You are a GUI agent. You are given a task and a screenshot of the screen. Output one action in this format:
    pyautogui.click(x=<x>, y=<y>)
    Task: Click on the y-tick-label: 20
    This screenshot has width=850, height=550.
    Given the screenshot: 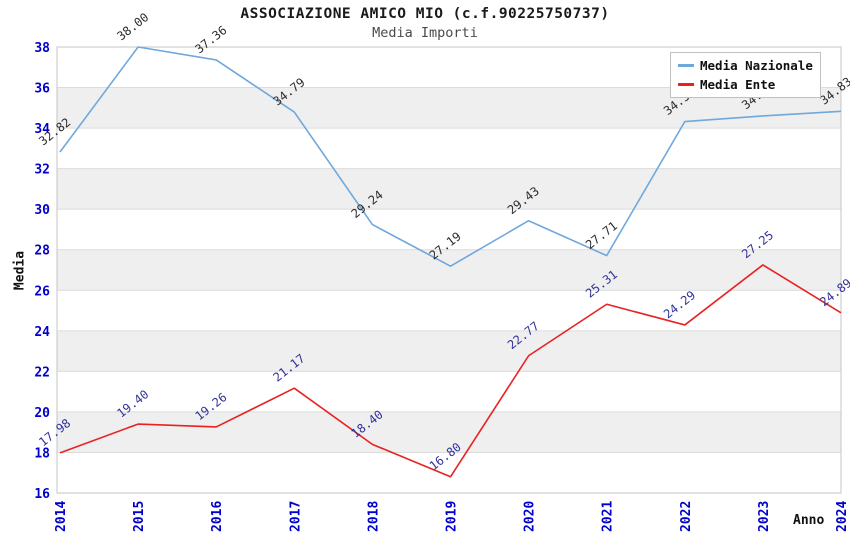 What is the action you would take?
    pyautogui.click(x=42, y=413)
    